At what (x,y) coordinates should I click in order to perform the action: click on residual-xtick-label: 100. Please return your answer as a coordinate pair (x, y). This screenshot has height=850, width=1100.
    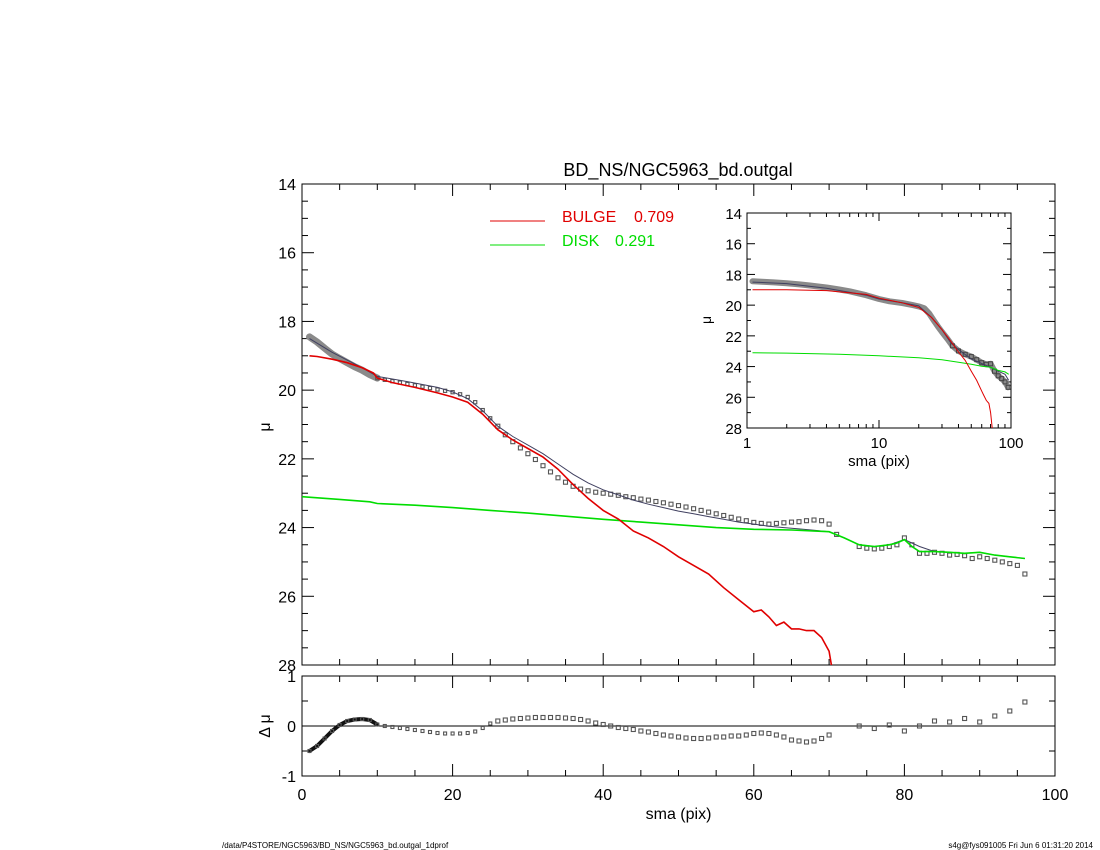
    Looking at the image, I should click on (1055, 795).